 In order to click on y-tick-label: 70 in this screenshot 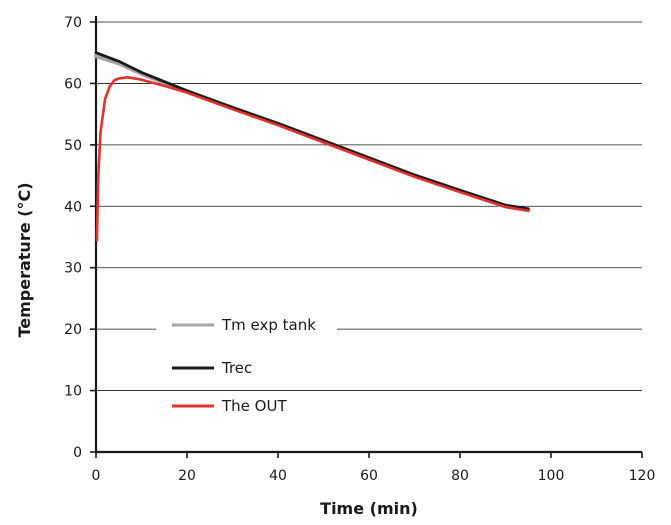, I will do `click(73, 23)`.